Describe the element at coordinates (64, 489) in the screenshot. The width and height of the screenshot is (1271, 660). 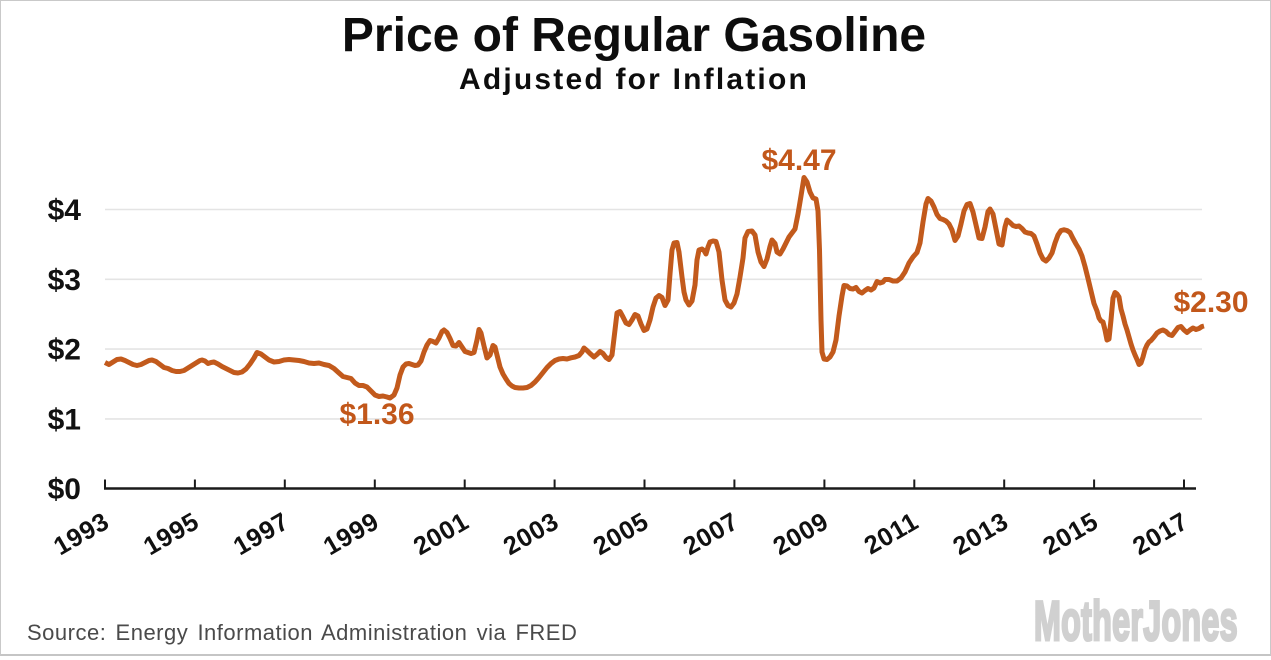
I see `svg-text: $0` at that location.